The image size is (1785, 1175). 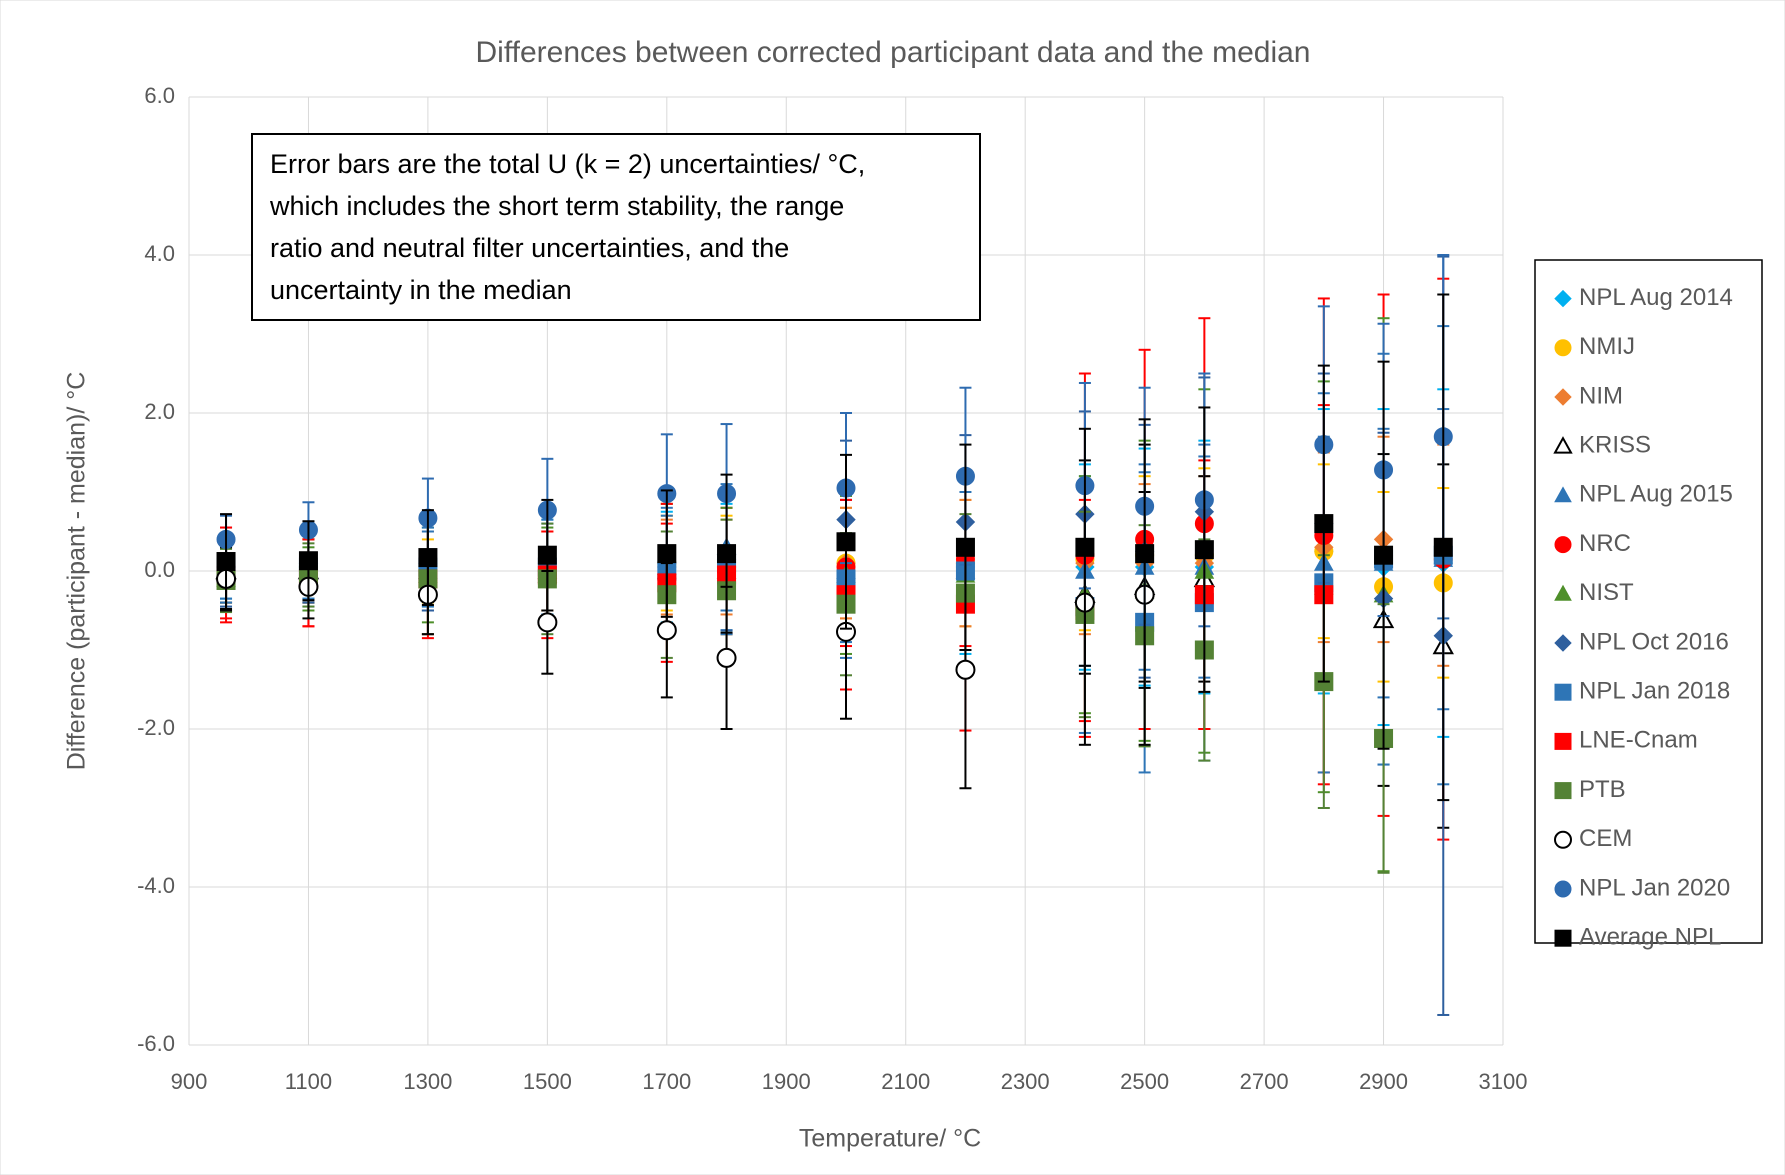 What do you see at coordinates (156, 885) in the screenshot?
I see `y-tick-label: -4.0` at bounding box center [156, 885].